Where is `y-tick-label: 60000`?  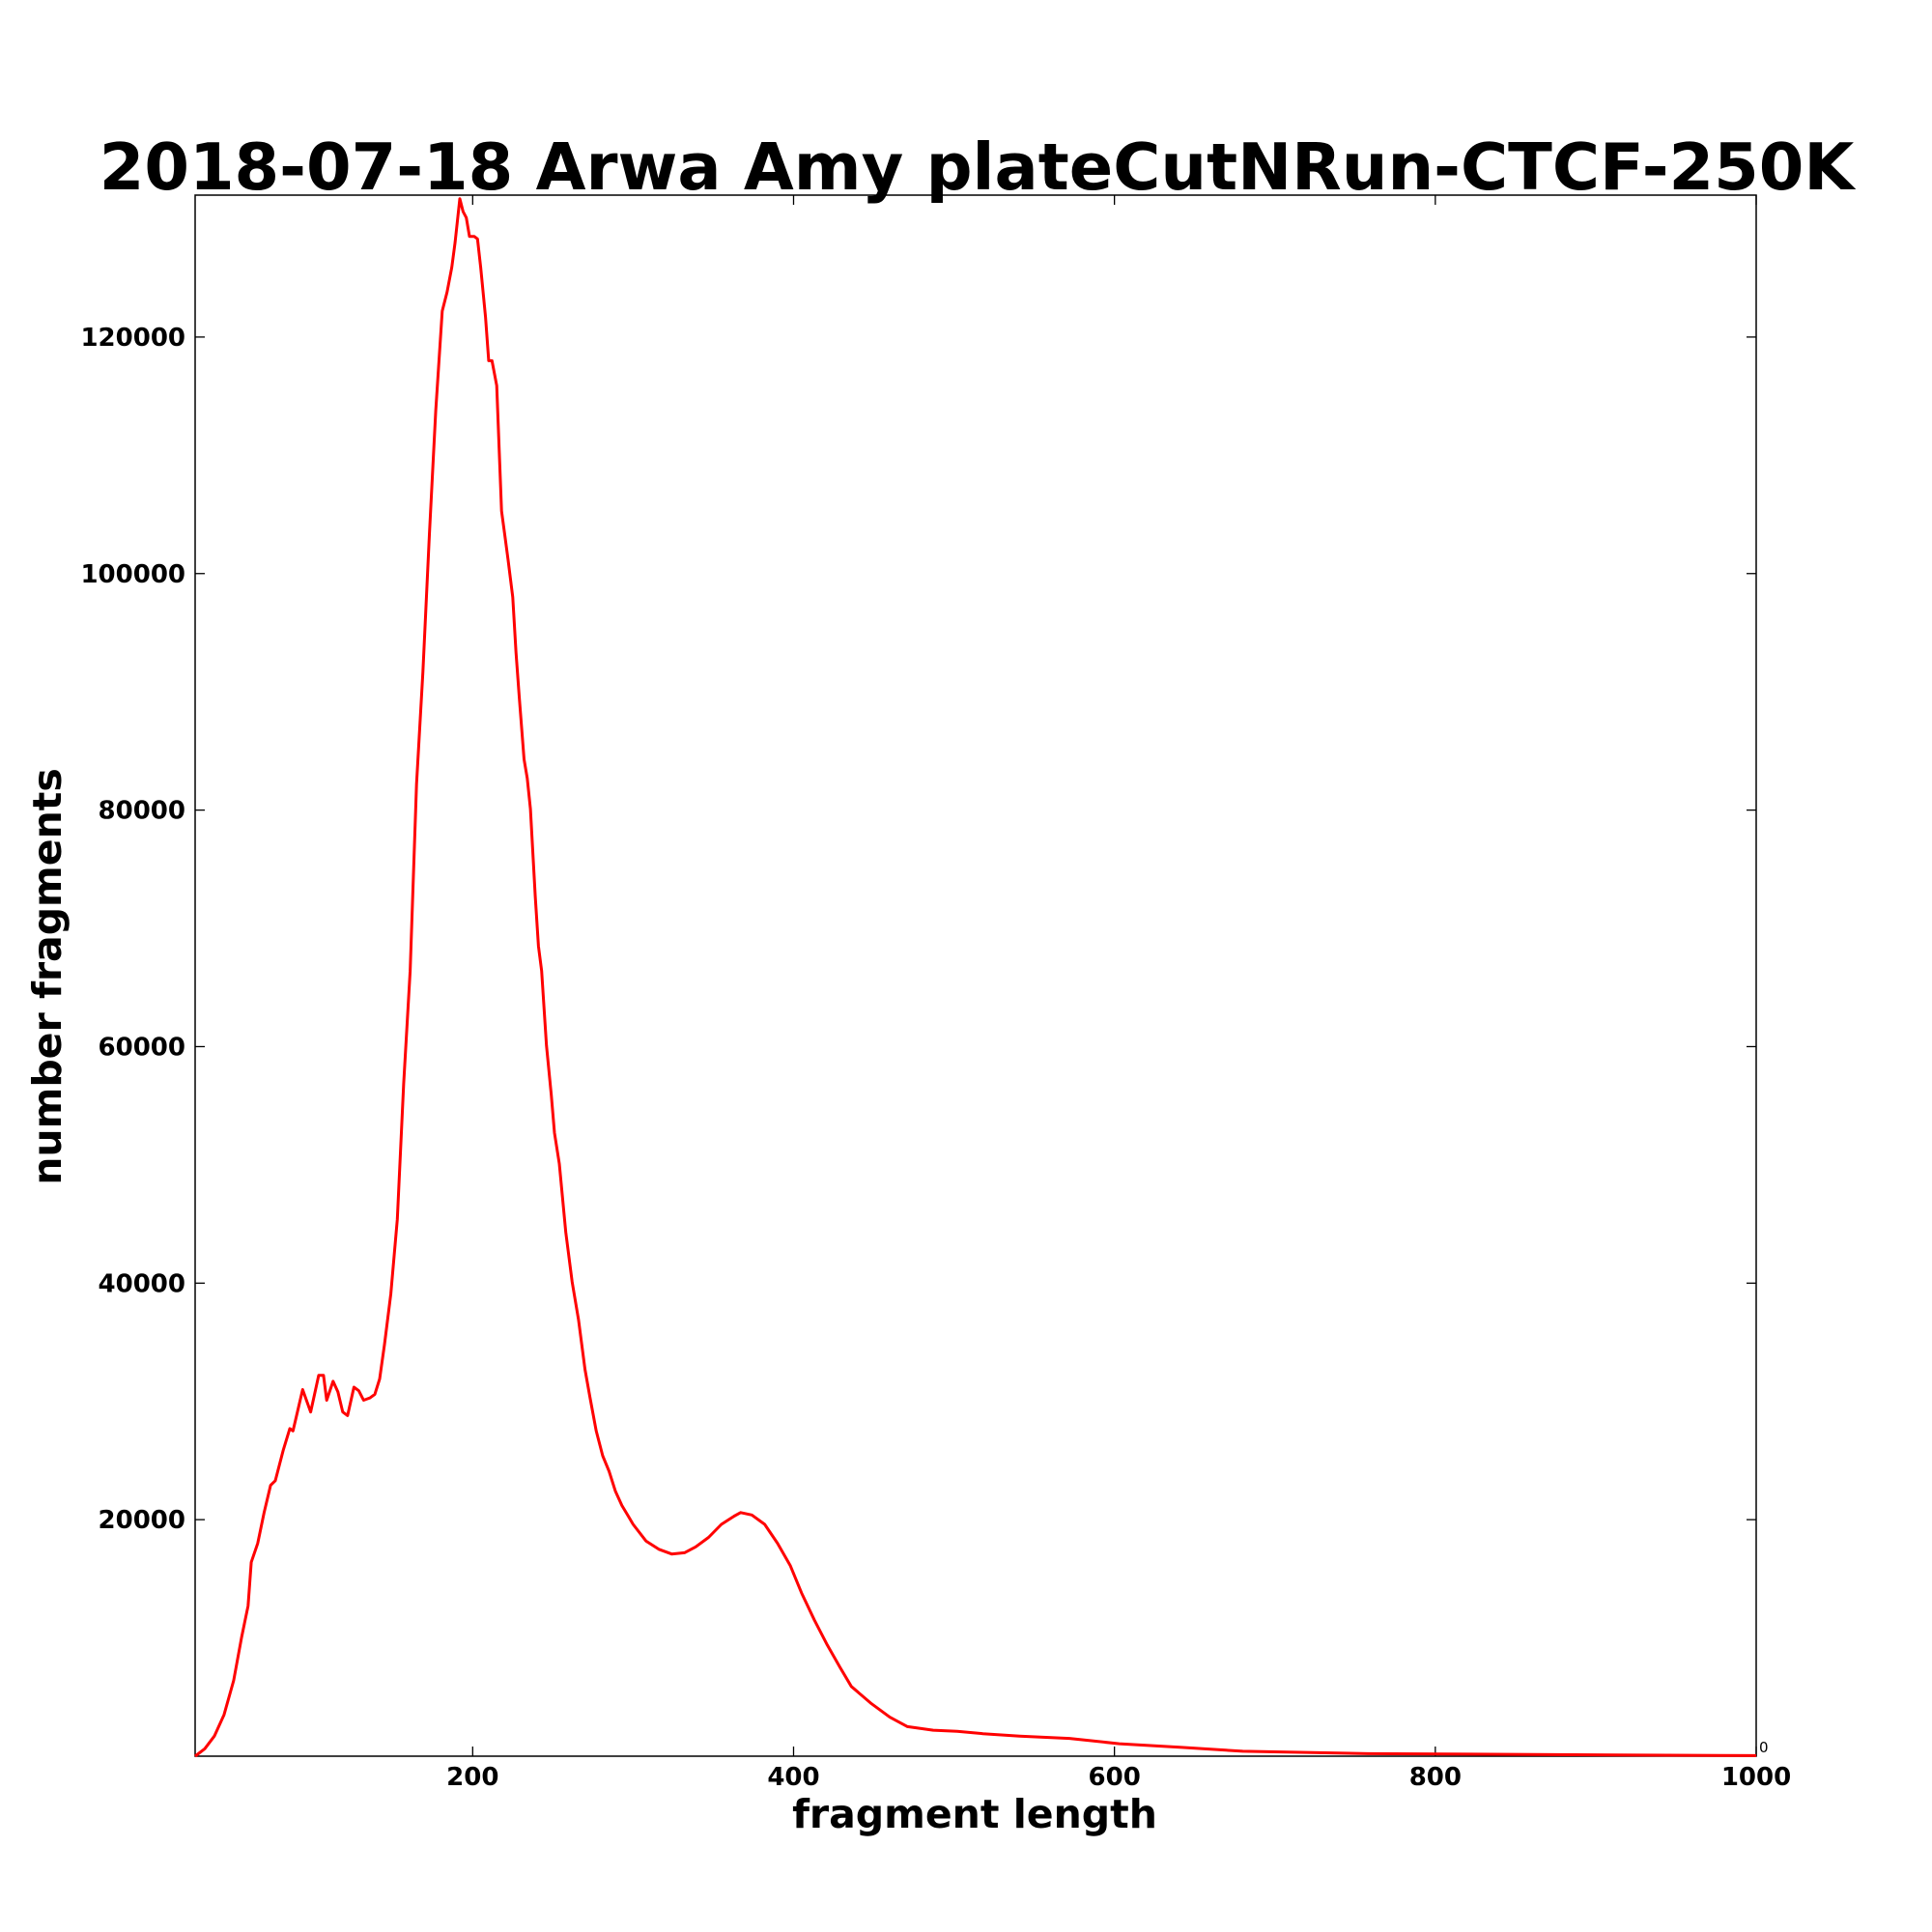 y-tick-label: 60000 is located at coordinates (142, 1047).